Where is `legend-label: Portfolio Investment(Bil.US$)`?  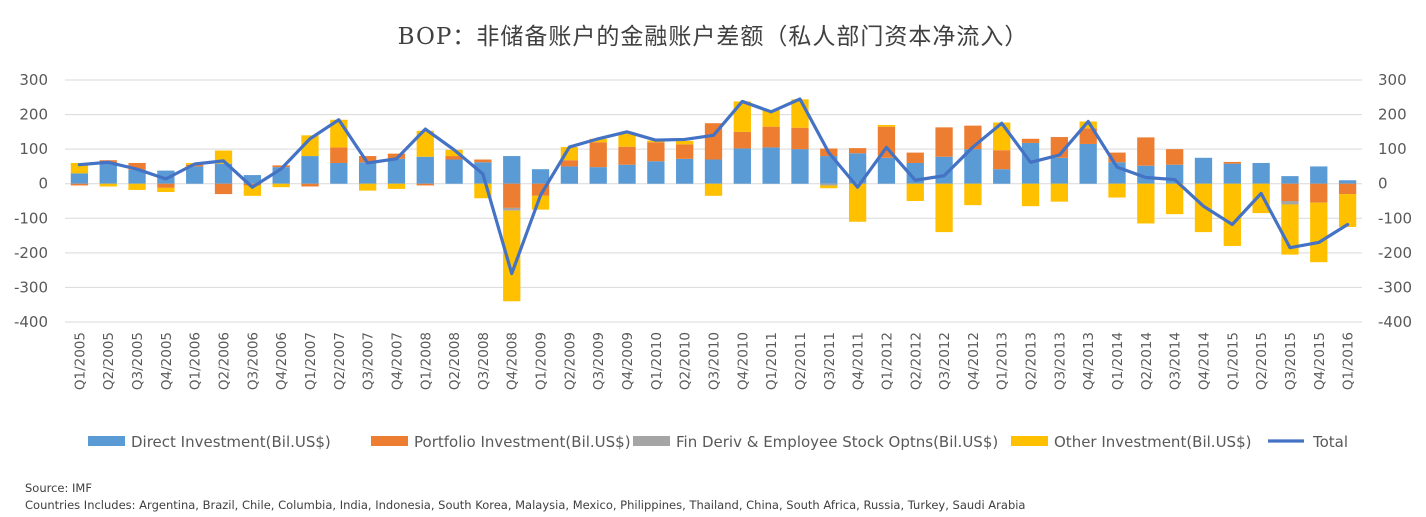
legend-label: Portfolio Investment(Bil.US$) is located at coordinates (522, 442).